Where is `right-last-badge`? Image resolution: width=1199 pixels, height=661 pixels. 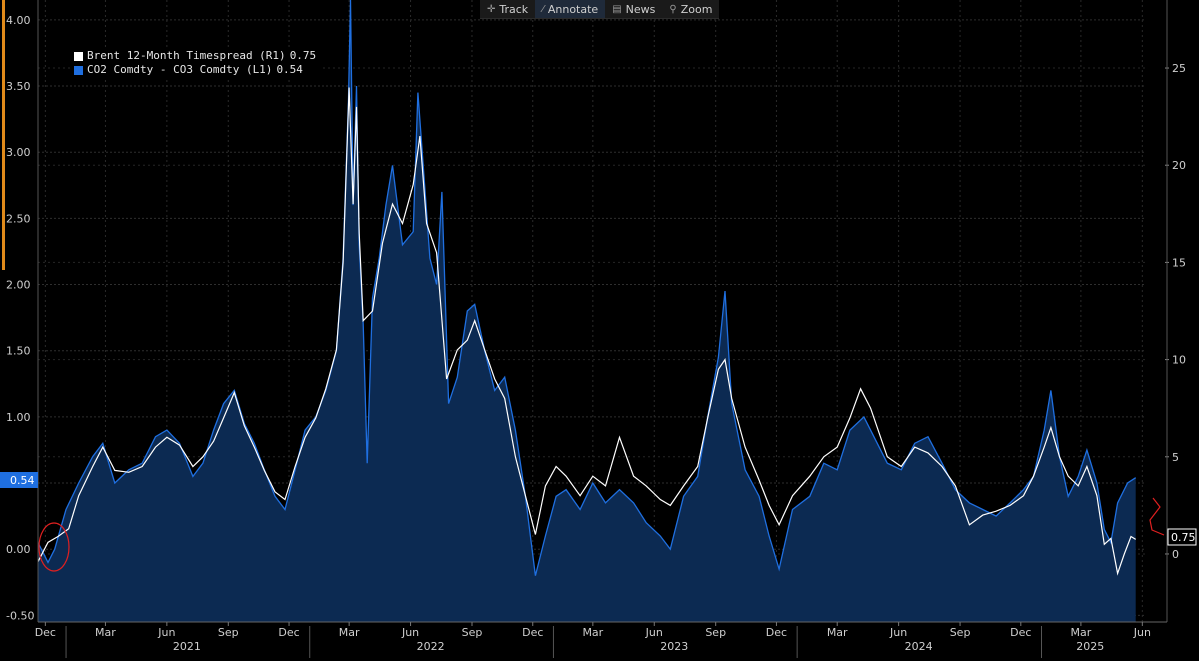 right-last-badge is located at coordinates (1182, 537).